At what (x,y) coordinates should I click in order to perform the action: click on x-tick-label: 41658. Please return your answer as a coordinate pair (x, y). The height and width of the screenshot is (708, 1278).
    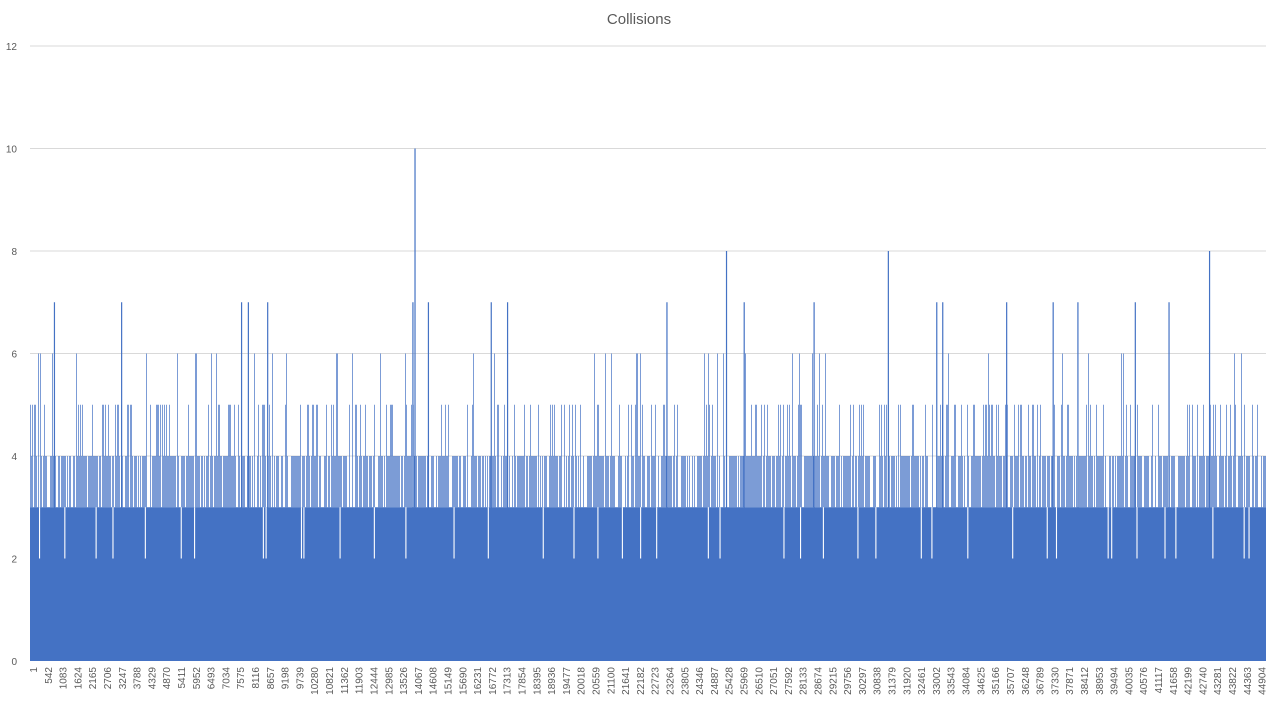
    Looking at the image, I should click on (1174, 681).